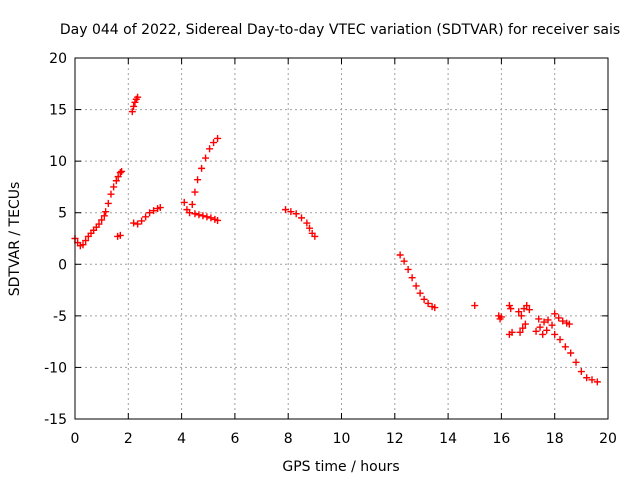 The height and width of the screenshot is (480, 640). Describe the element at coordinates (475, 306) in the screenshot. I see `series-seg10` at that location.